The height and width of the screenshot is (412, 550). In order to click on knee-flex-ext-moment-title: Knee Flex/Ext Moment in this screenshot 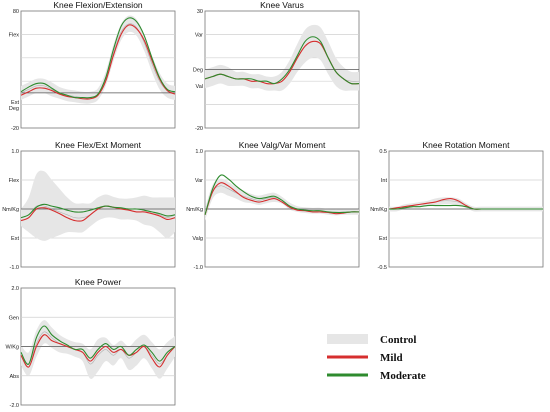, I will do `click(98, 145)`.